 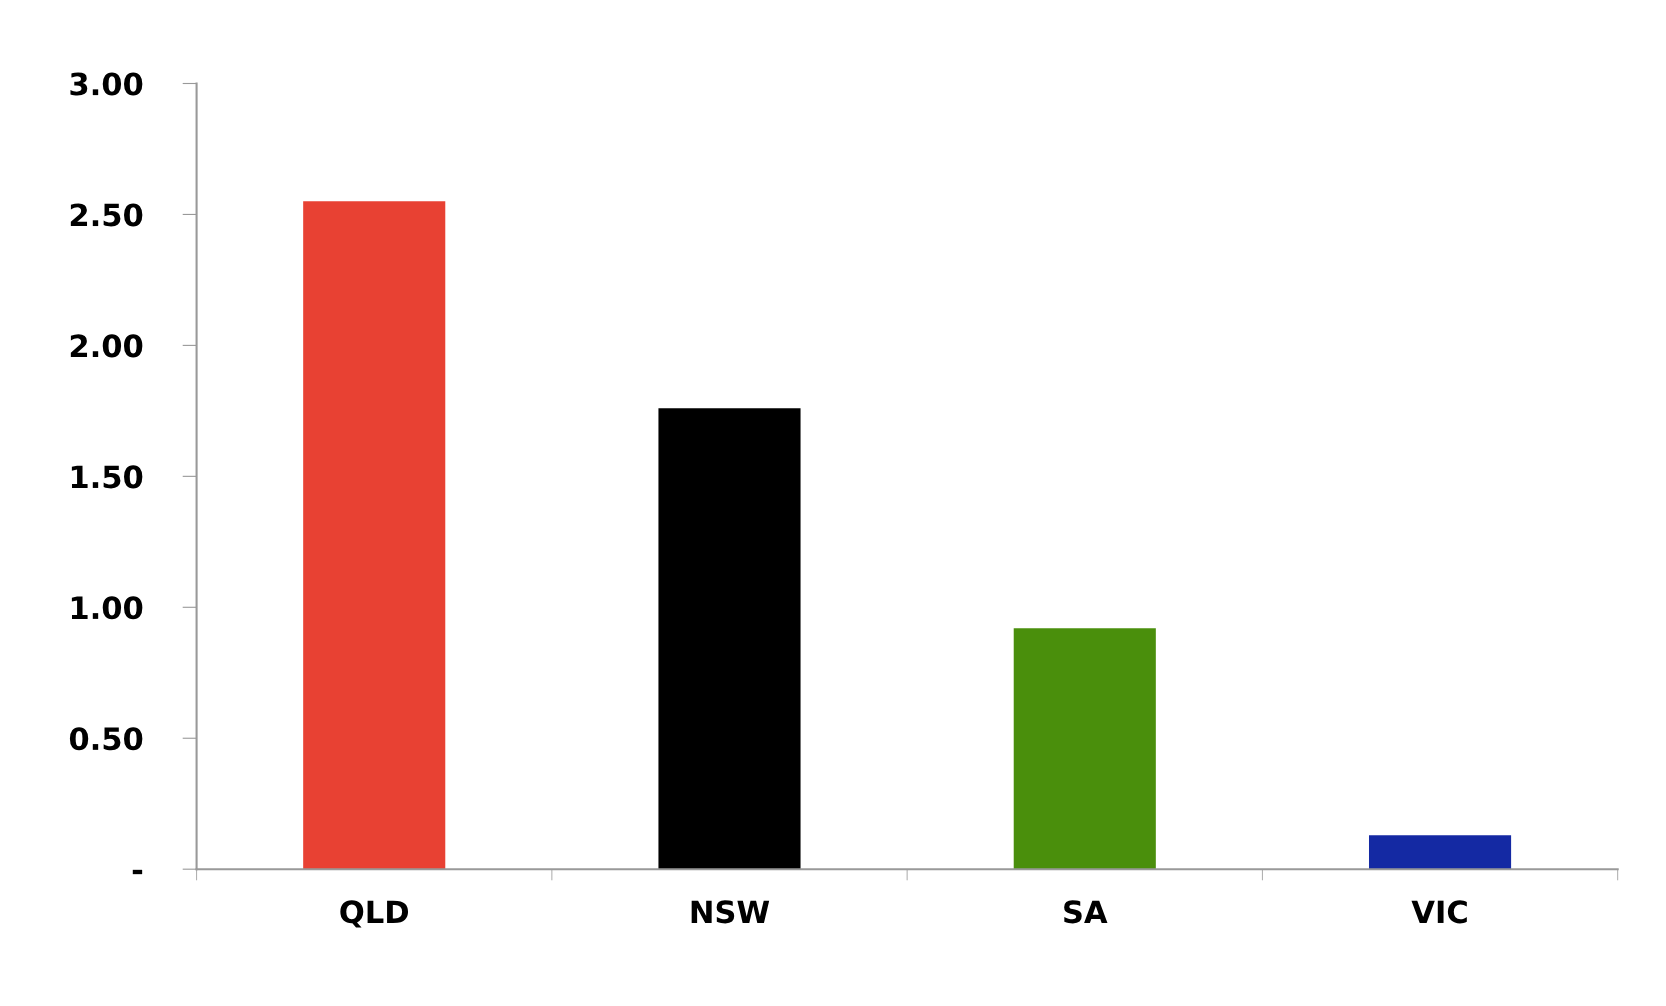 I want to click on x-tick-label: NSW, so click(x=730, y=912).